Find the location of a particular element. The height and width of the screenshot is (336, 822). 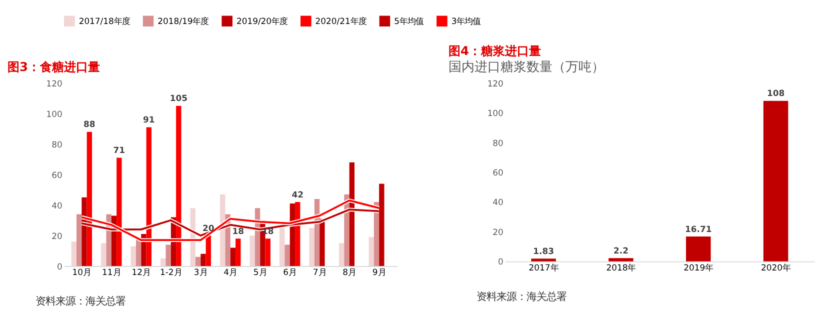

data-label: 105 is located at coordinates (179, 98).